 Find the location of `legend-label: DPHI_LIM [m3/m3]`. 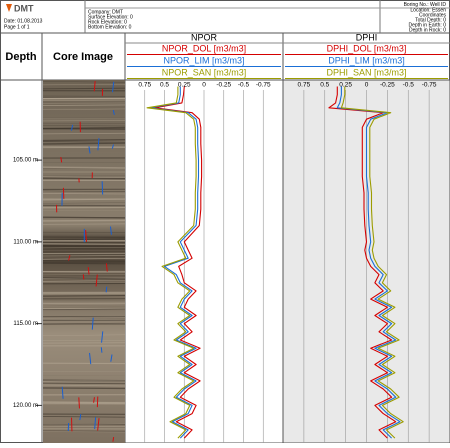

legend-label: DPHI_LIM [m3/m3] is located at coordinates (366, 60).